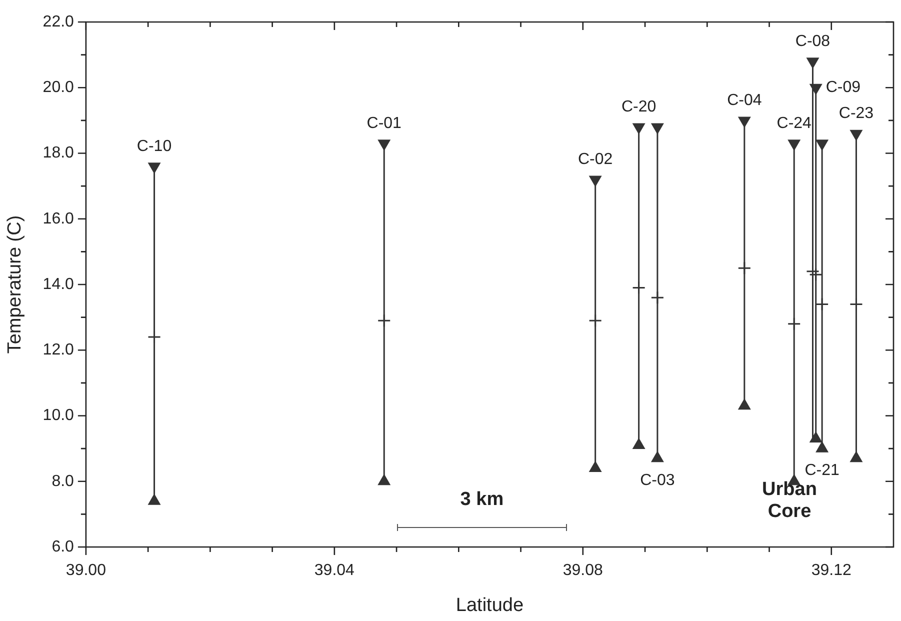 The image size is (901, 621). I want to click on annotation: Urban Core, so click(789, 501).